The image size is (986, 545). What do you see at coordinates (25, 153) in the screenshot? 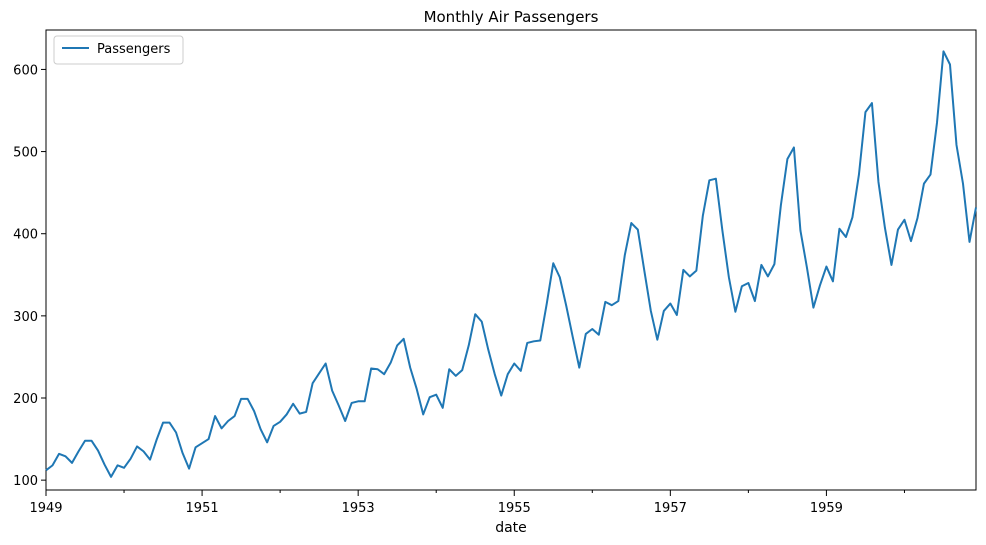
I see `y-tick-label: 500` at bounding box center [25, 153].